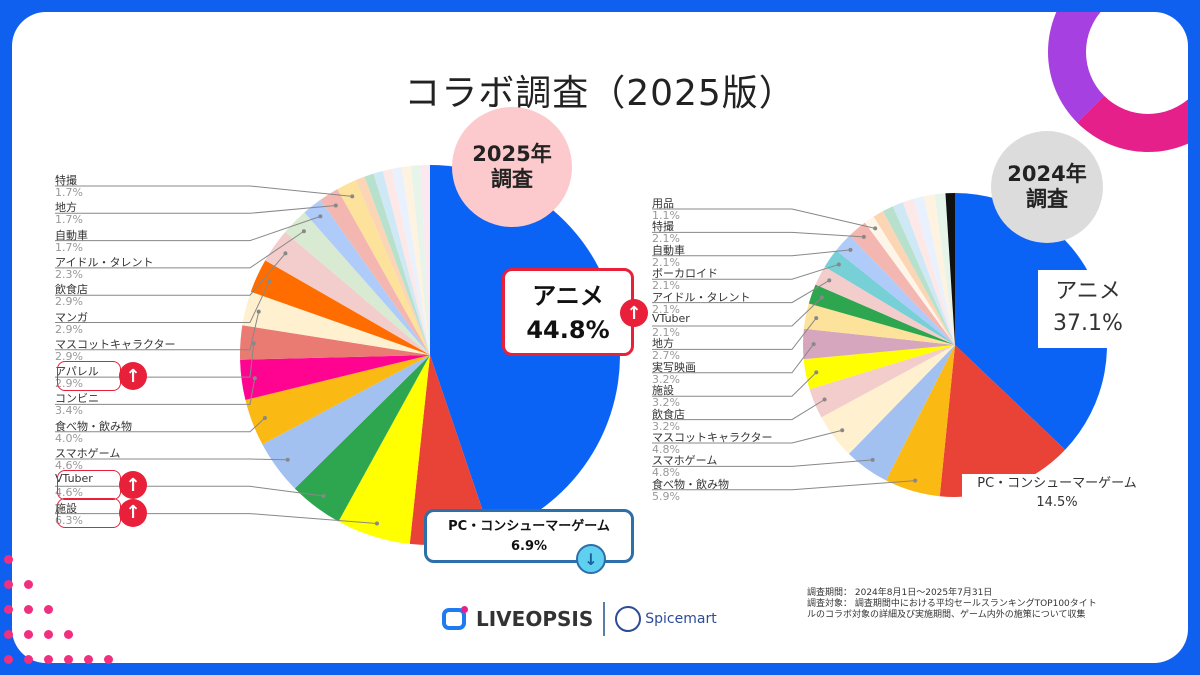 The width and height of the screenshot is (1200, 675). Describe the element at coordinates (1088, 309) in the screenshot. I see `callout-anime-2024: アニメ 37.1%` at that location.